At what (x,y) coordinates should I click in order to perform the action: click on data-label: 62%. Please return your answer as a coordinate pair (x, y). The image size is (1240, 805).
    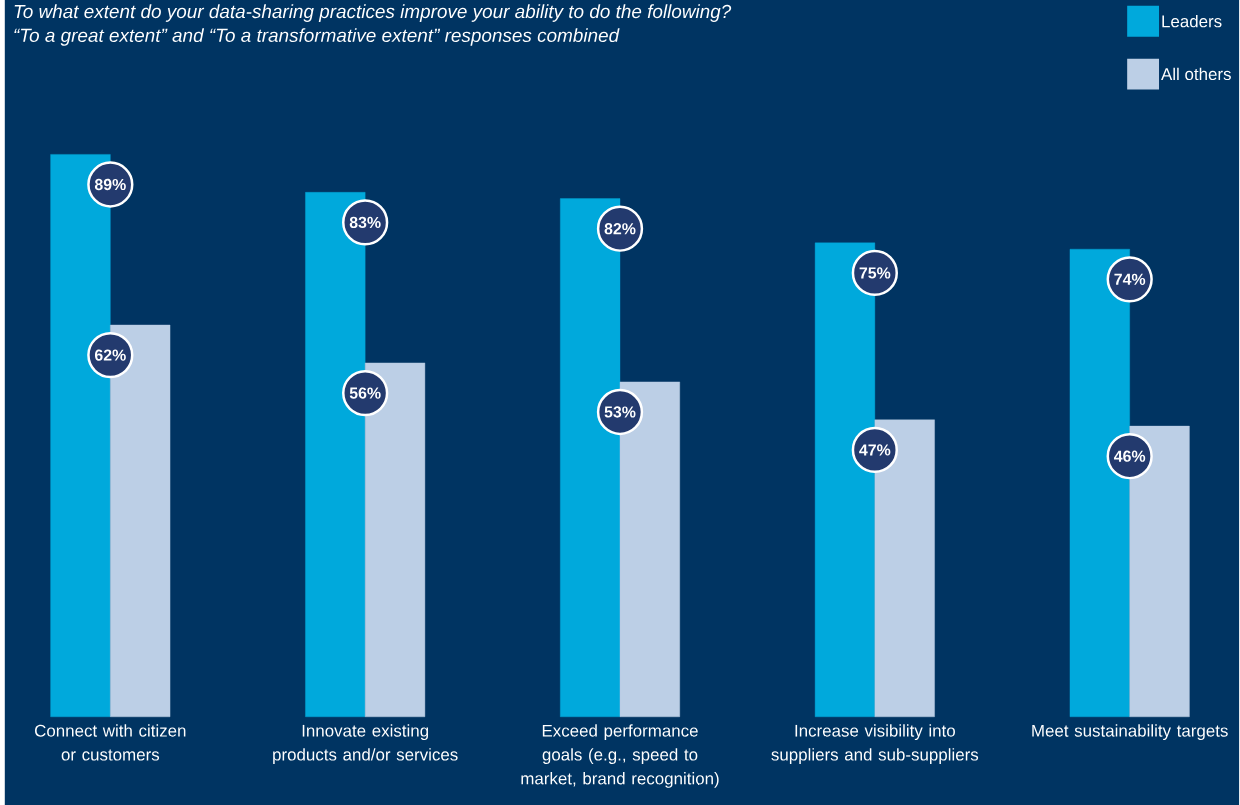
    Looking at the image, I should click on (110, 355).